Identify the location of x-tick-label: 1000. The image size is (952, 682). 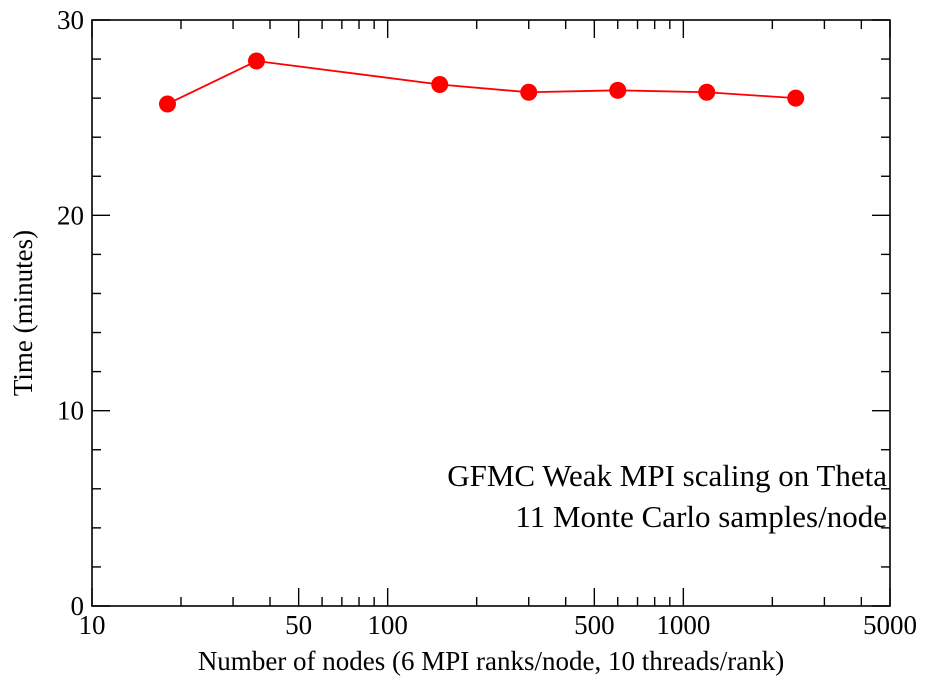
(683, 625).